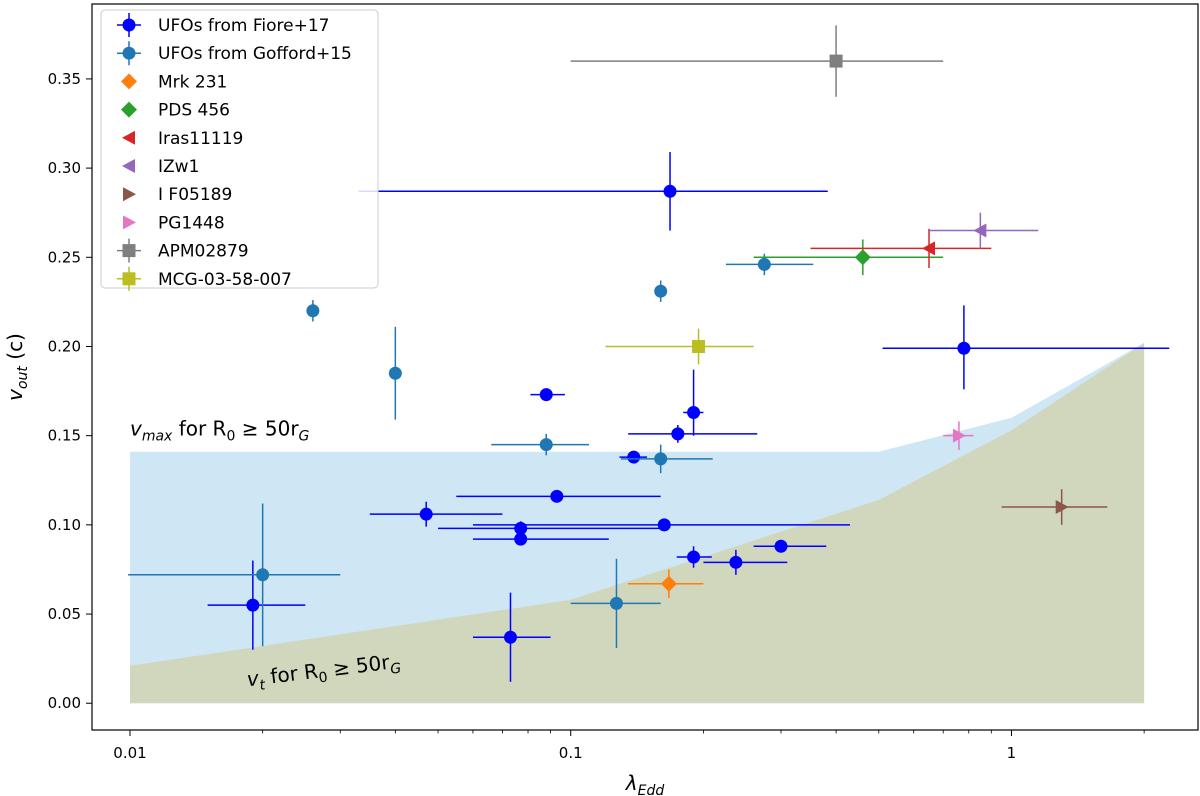 The width and height of the screenshot is (1200, 796). Describe the element at coordinates (192, 82) in the screenshot. I see `legend-label: Mrk 231` at that location.